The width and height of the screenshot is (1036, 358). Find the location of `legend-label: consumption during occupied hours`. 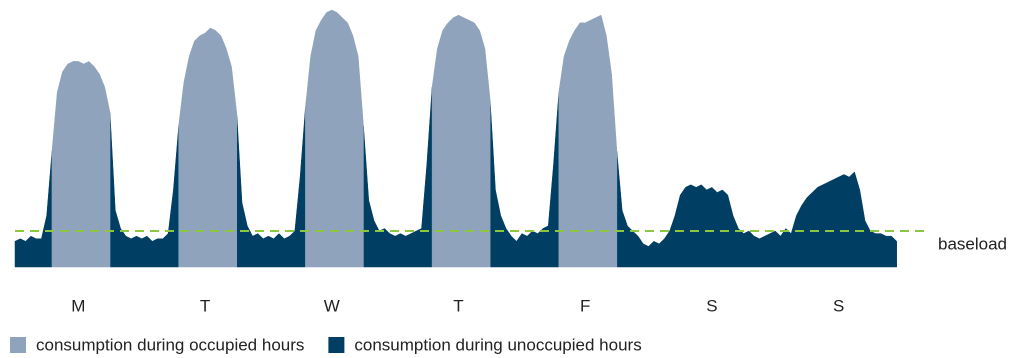

legend-label: consumption during occupied hours is located at coordinates (170, 344).